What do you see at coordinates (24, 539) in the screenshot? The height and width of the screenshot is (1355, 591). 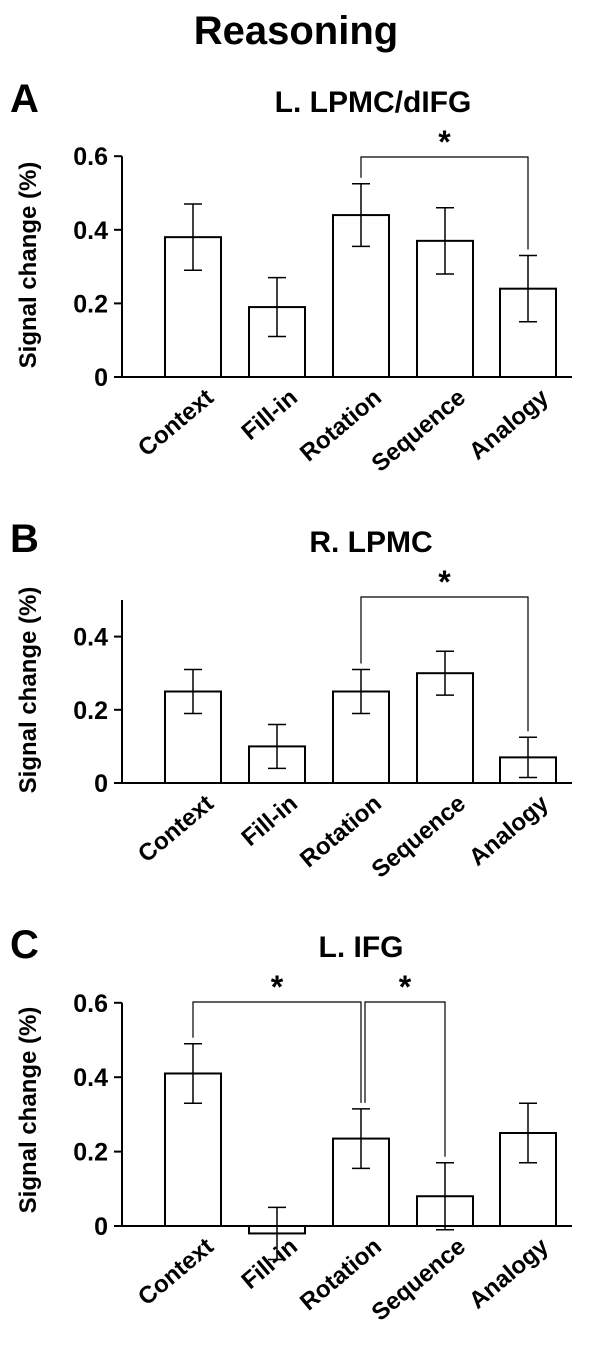 I see `panel-label: B` at bounding box center [24, 539].